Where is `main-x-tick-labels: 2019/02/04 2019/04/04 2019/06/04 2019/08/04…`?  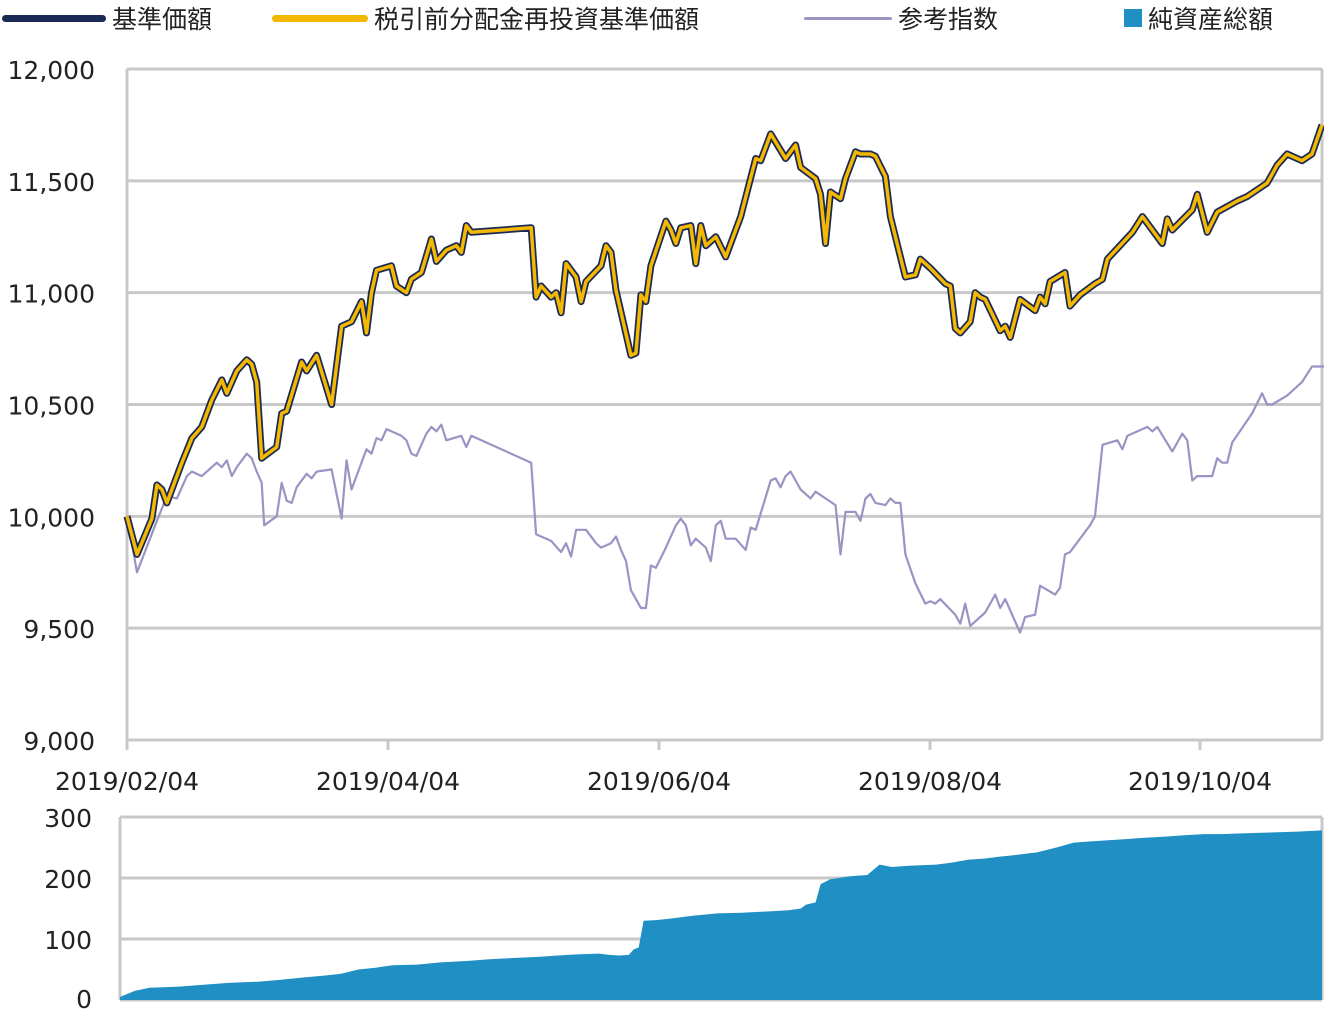
main-x-tick-labels: 2019/02/04 2019/04/04 2019/06/04 2019/08/04… is located at coordinates (663, 768).